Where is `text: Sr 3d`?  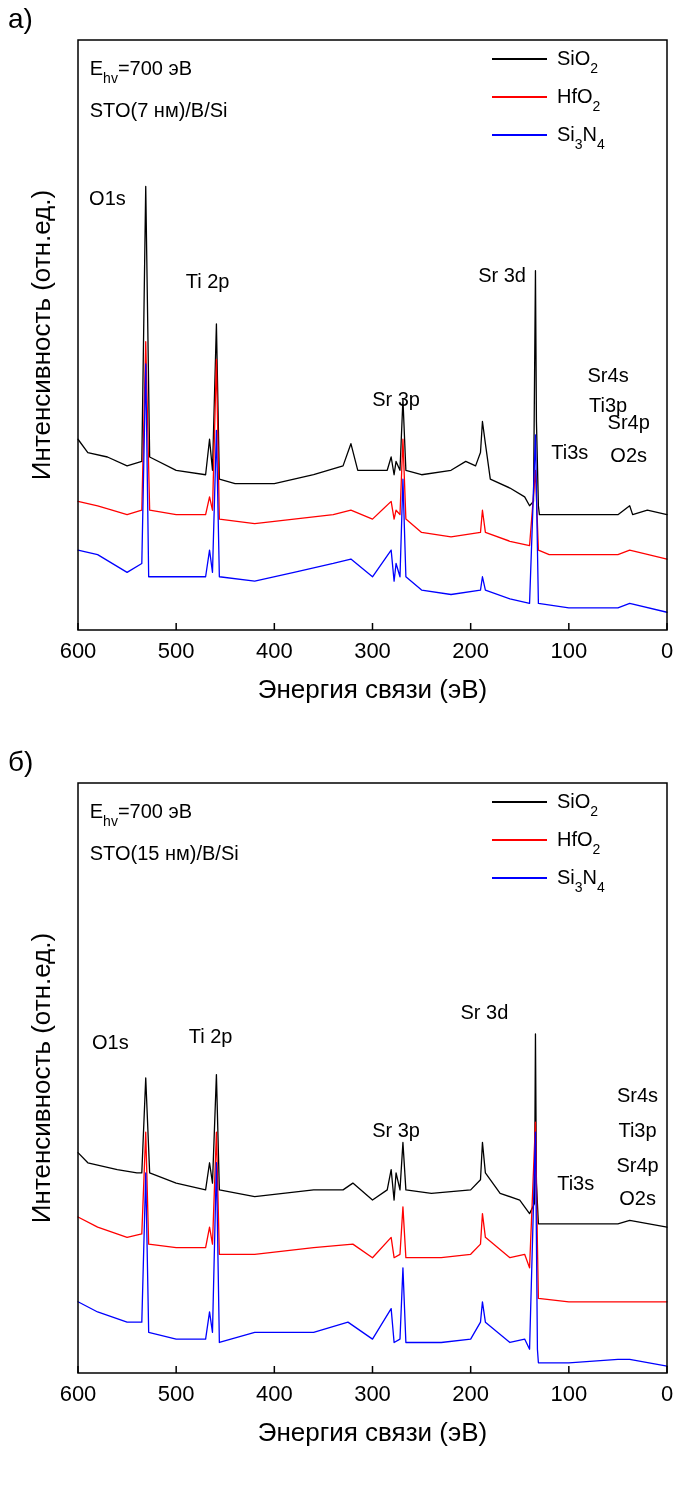
text: Sr 3d is located at coordinates (484, 1012).